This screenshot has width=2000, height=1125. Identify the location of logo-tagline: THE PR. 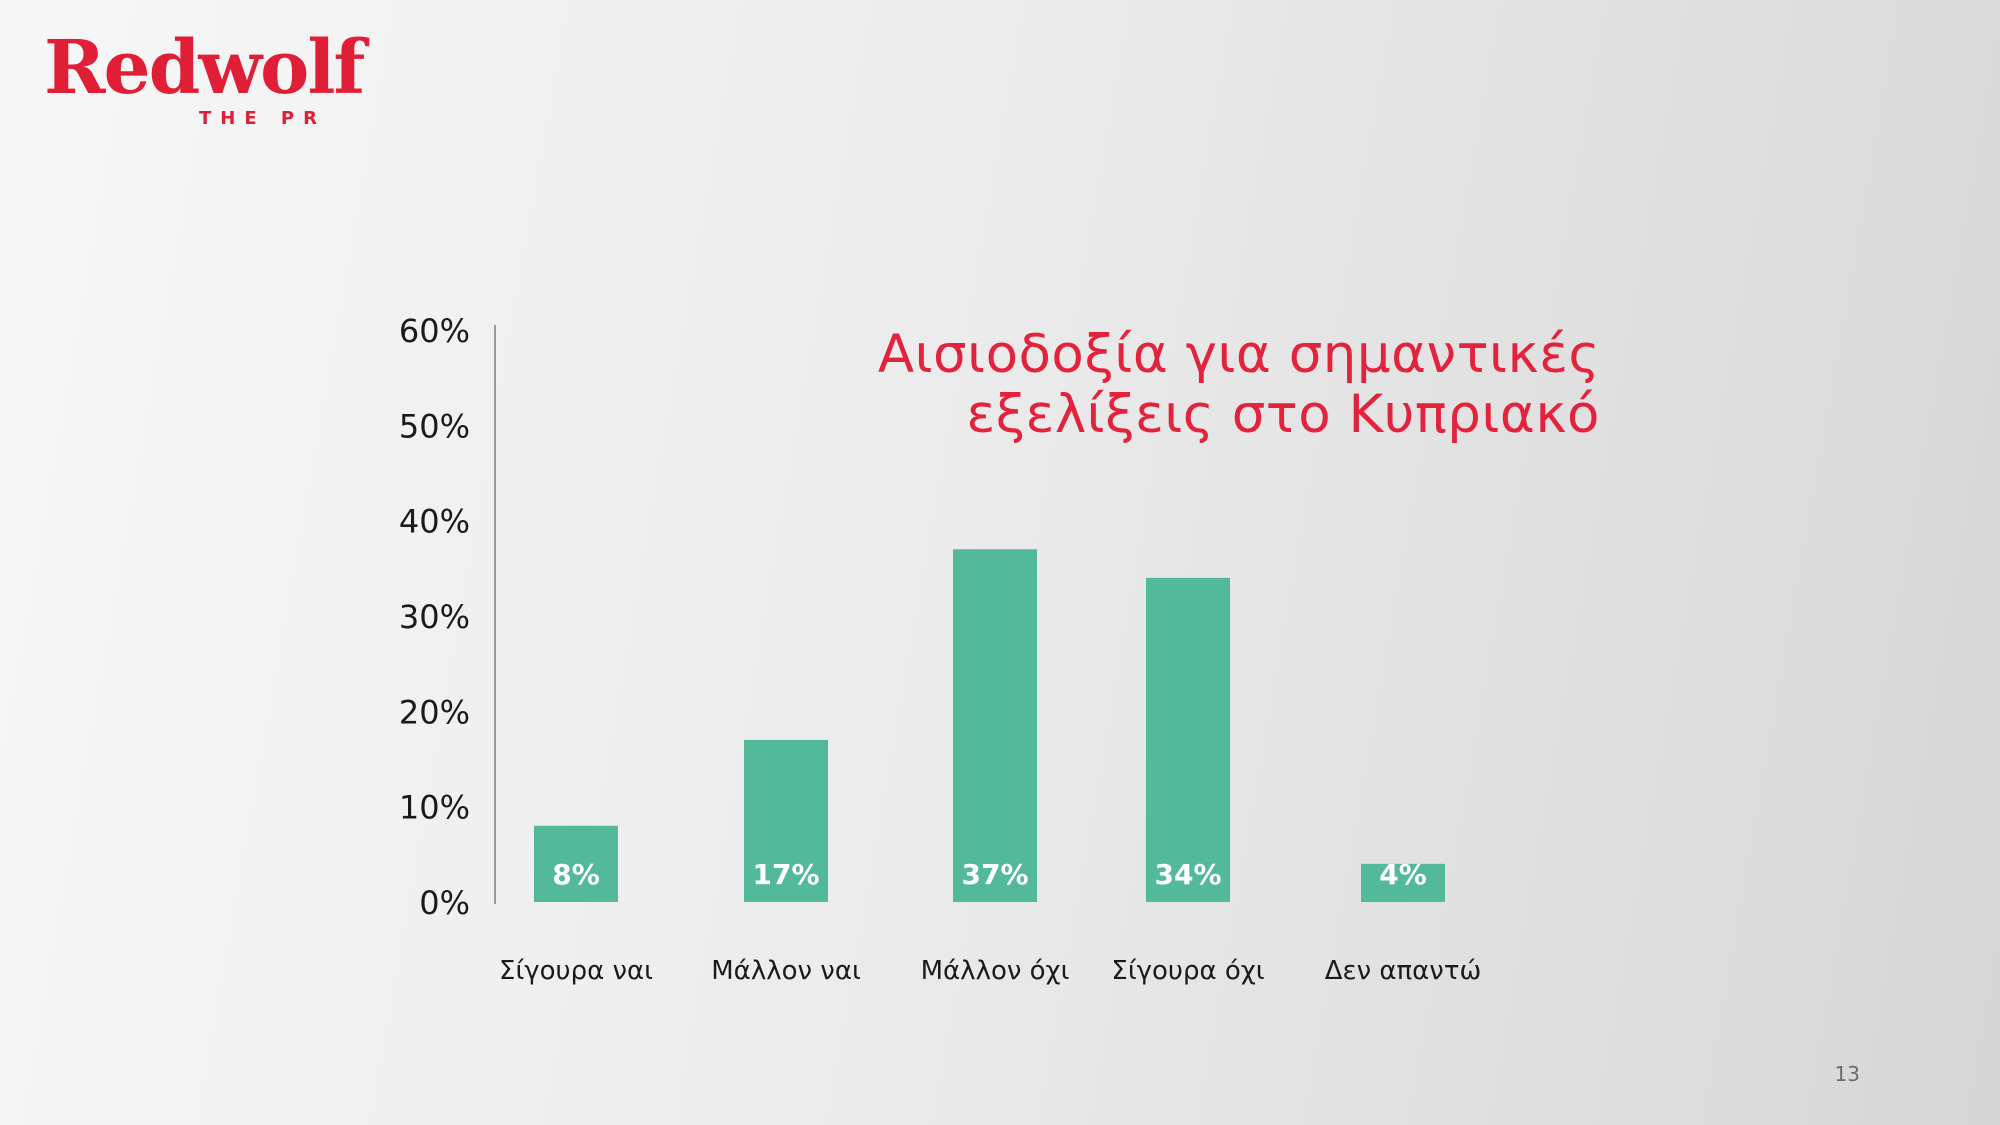
(262, 118).